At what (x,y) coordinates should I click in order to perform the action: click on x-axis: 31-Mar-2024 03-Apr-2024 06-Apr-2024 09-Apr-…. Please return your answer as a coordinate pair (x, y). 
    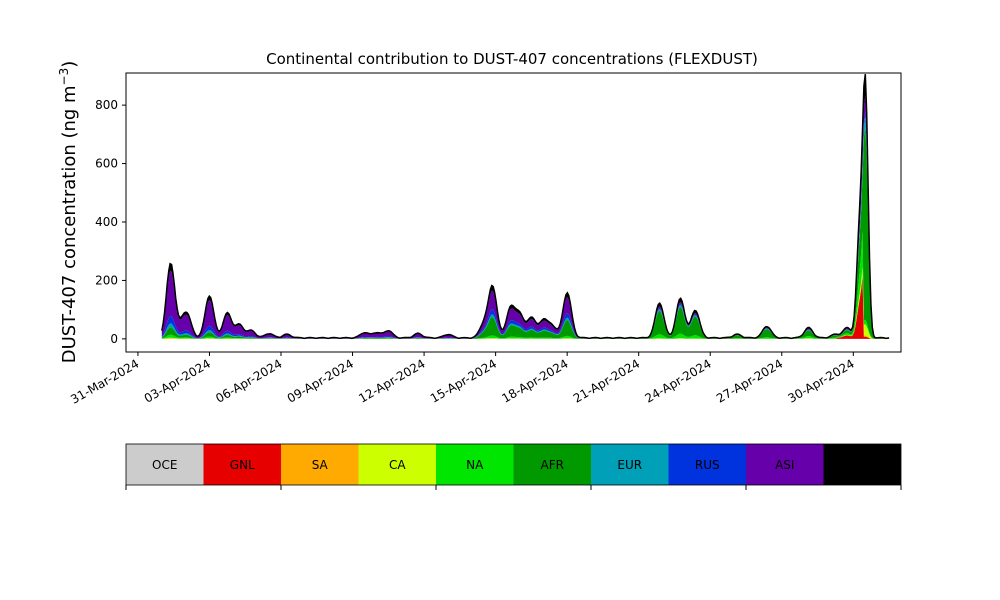
    Looking at the image, I should click on (462, 379).